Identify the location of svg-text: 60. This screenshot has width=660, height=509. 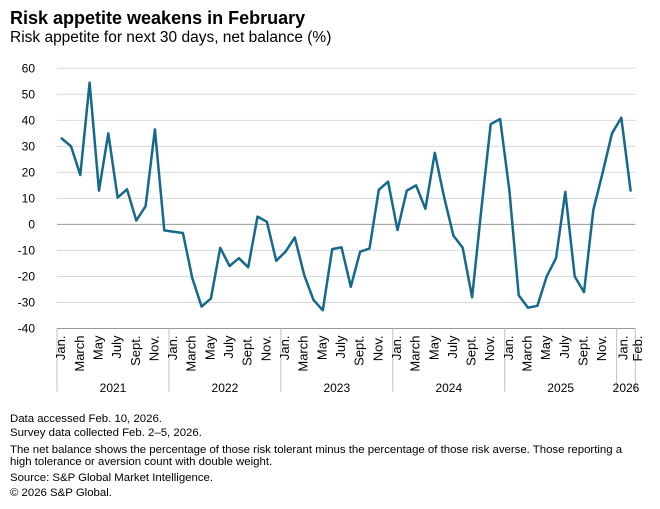
(29, 68).